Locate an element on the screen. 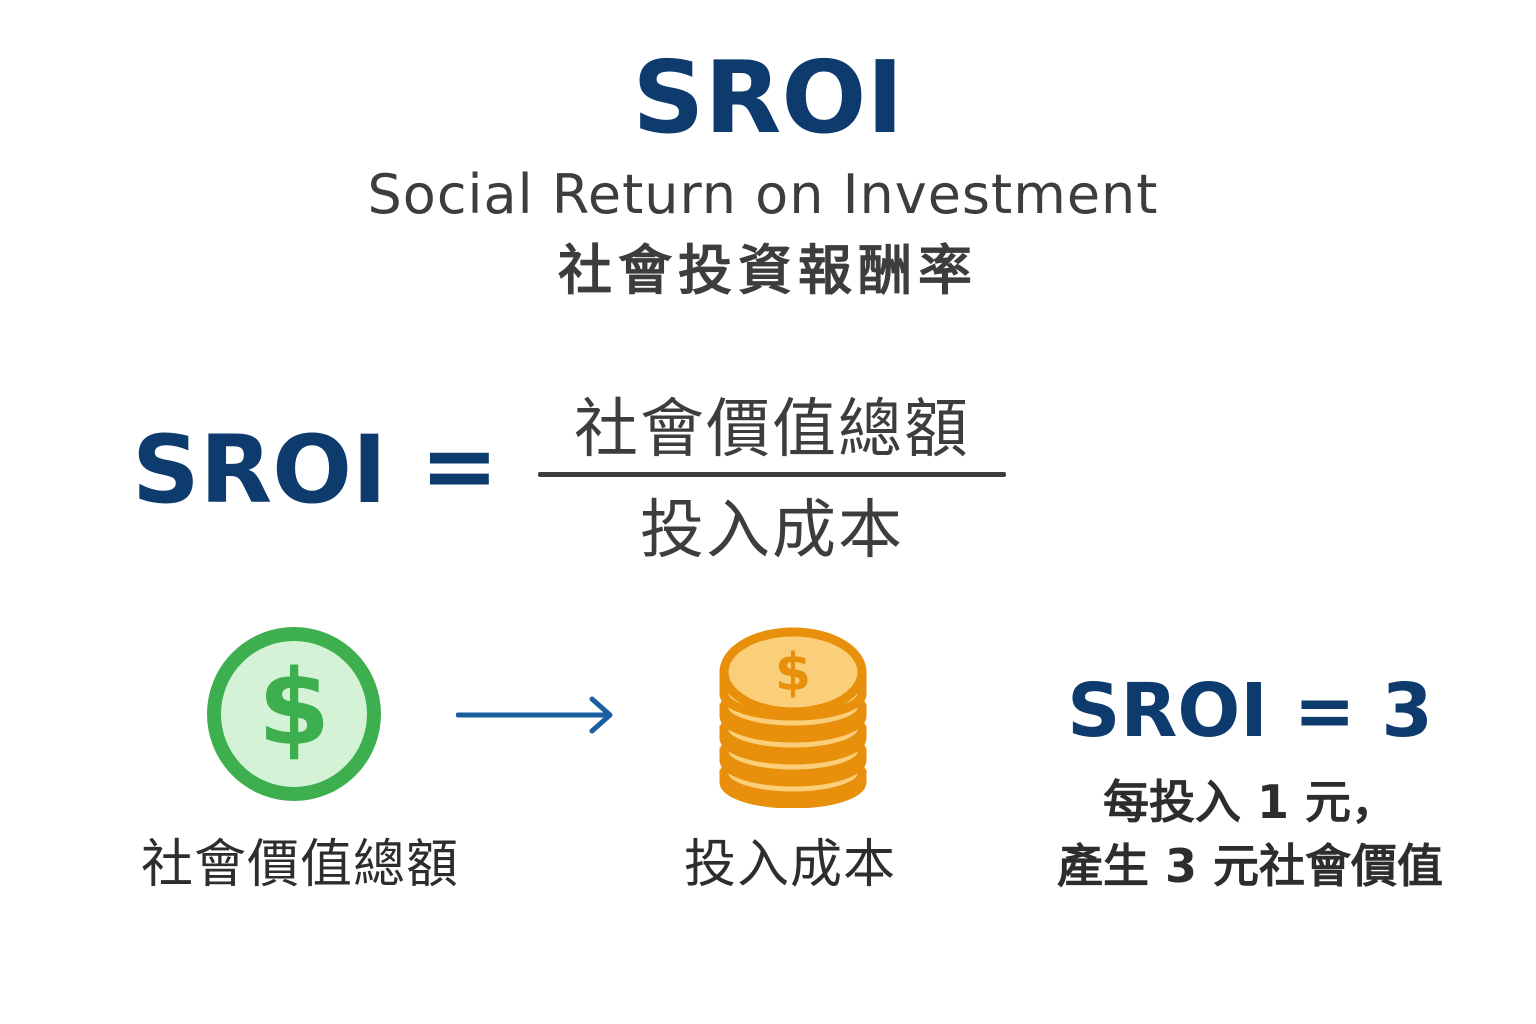 The image size is (1536, 1024). coin-dollar-symbol: $ is located at coordinates (793, 673).